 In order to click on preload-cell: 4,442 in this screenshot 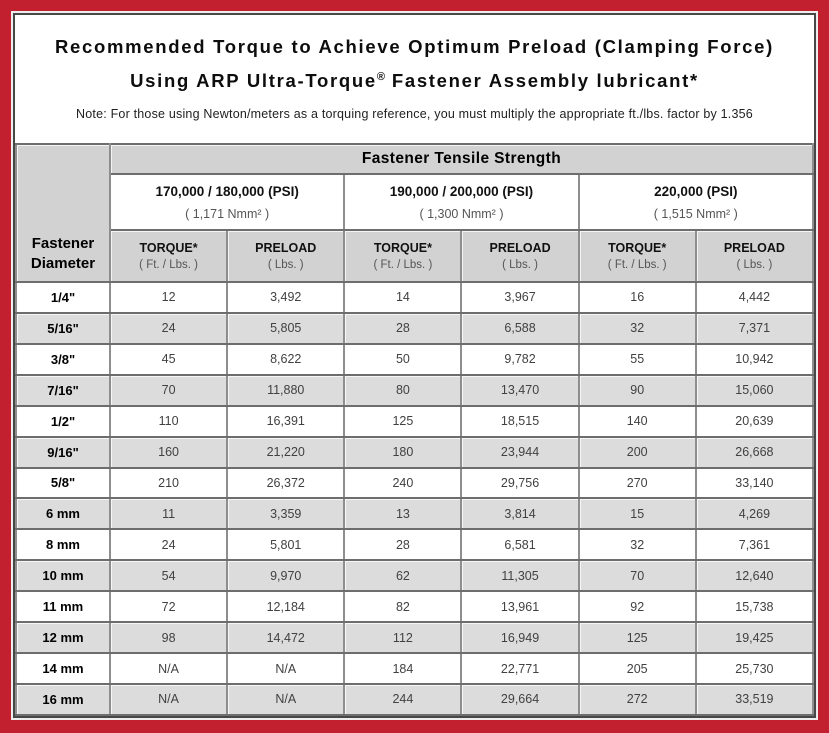, I will do `click(754, 297)`.